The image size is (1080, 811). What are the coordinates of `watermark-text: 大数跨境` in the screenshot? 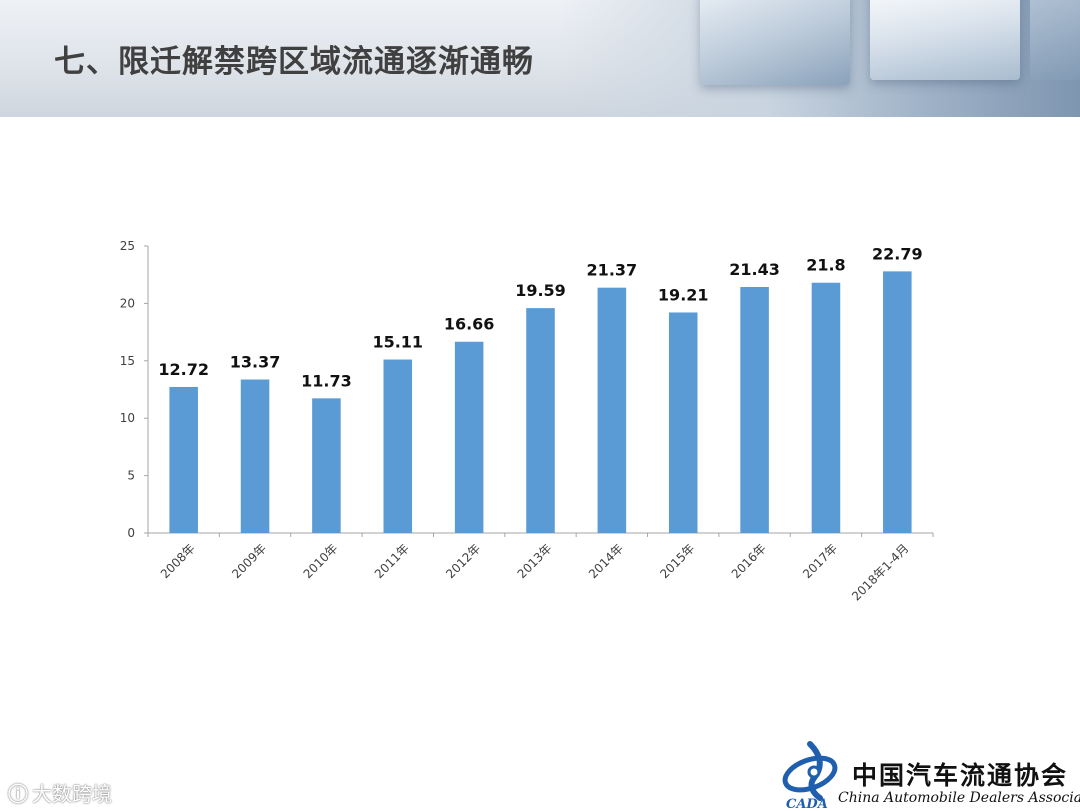 It's located at (72, 794).